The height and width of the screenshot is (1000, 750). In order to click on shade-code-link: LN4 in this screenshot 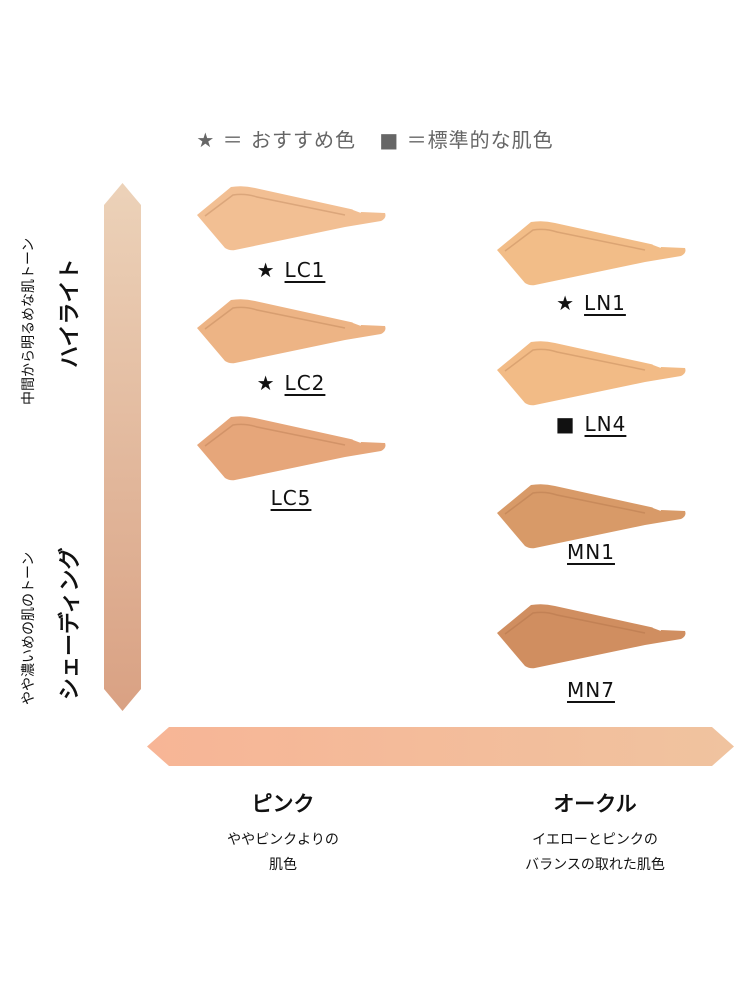, I will do `click(605, 424)`.